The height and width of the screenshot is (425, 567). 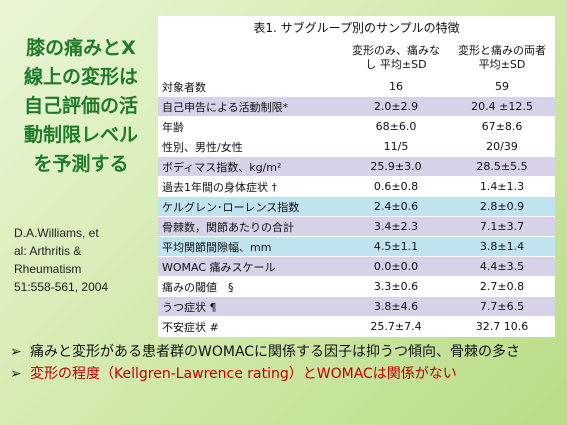 I want to click on table-row: ボディマス指数、kg/m² 25.9±3.0 28.5±5.5, so click(x=356, y=166).